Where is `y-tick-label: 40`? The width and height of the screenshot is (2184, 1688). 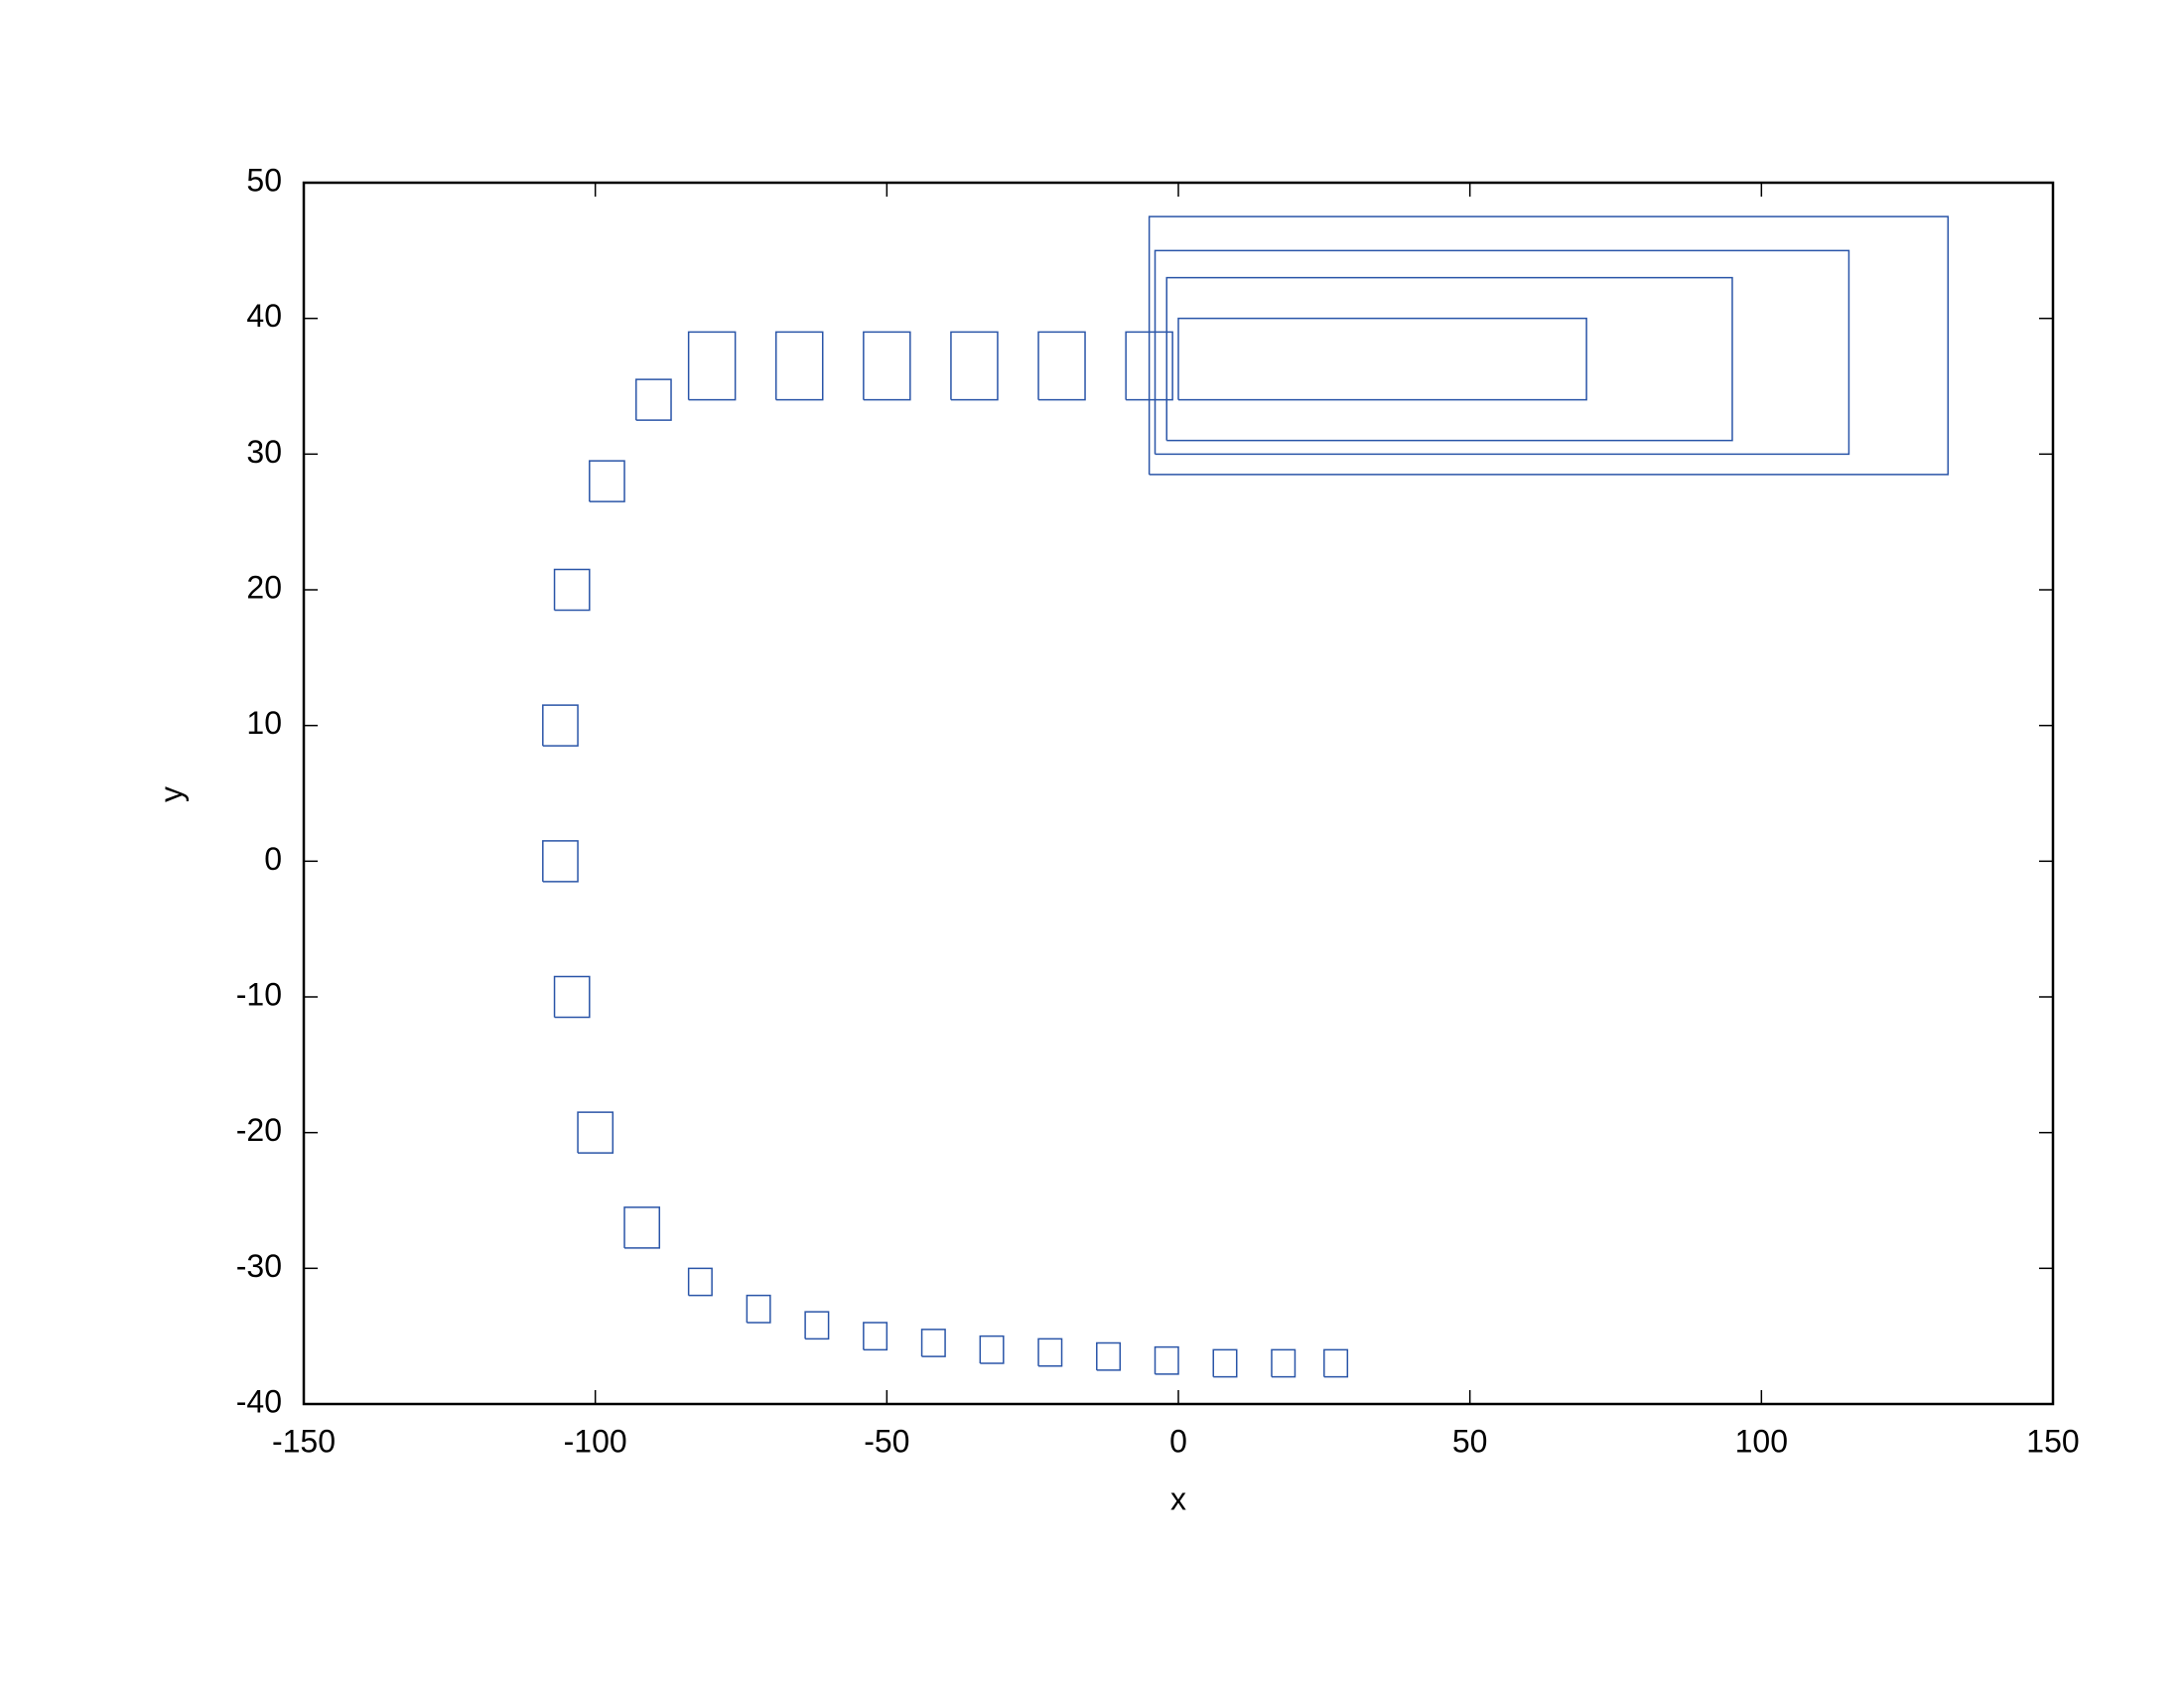
y-tick-label: 40 is located at coordinates (264, 316).